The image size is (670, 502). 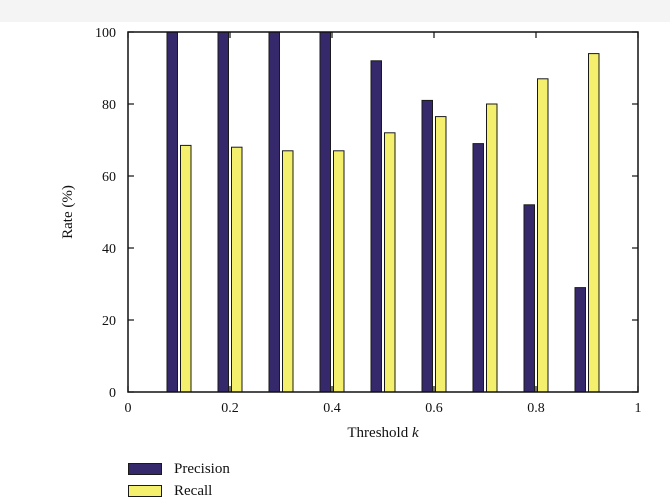 What do you see at coordinates (202, 468) in the screenshot?
I see `legend-label-precision: Precision` at bounding box center [202, 468].